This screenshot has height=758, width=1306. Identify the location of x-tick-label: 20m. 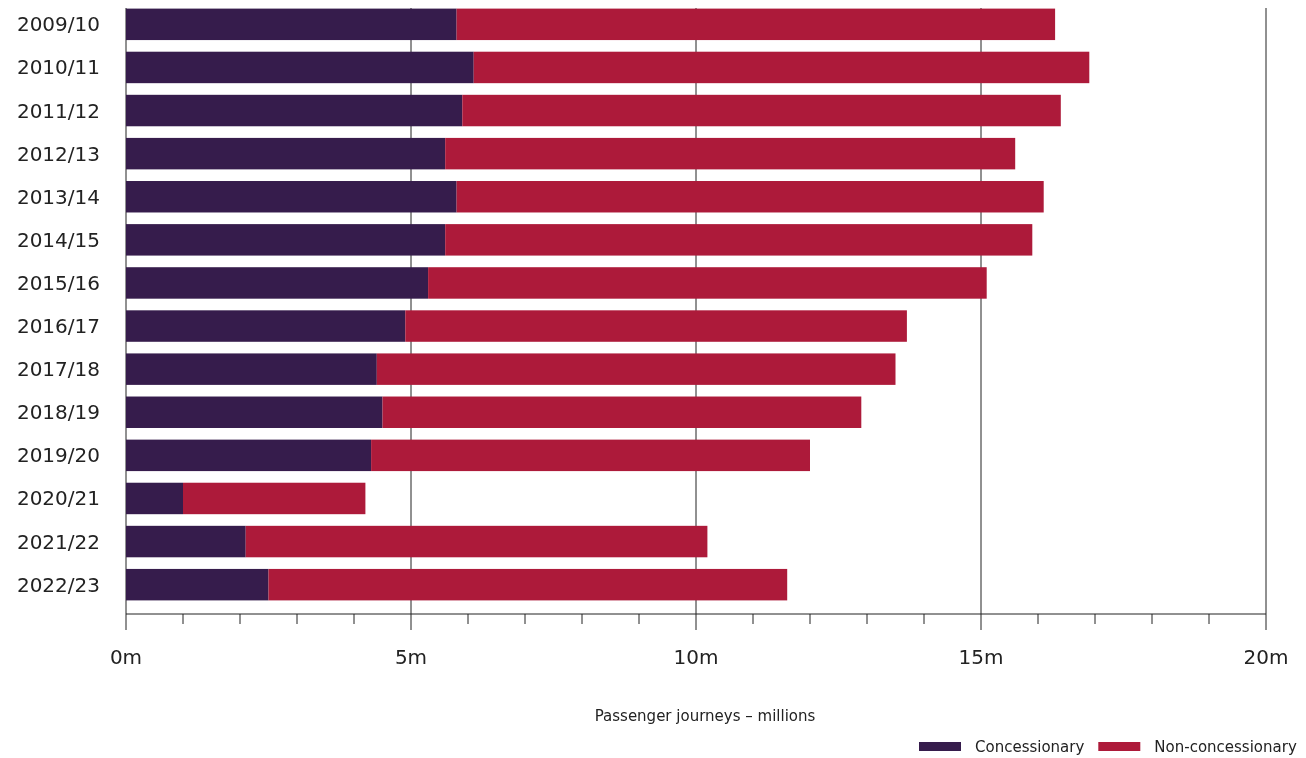
(1266, 657).